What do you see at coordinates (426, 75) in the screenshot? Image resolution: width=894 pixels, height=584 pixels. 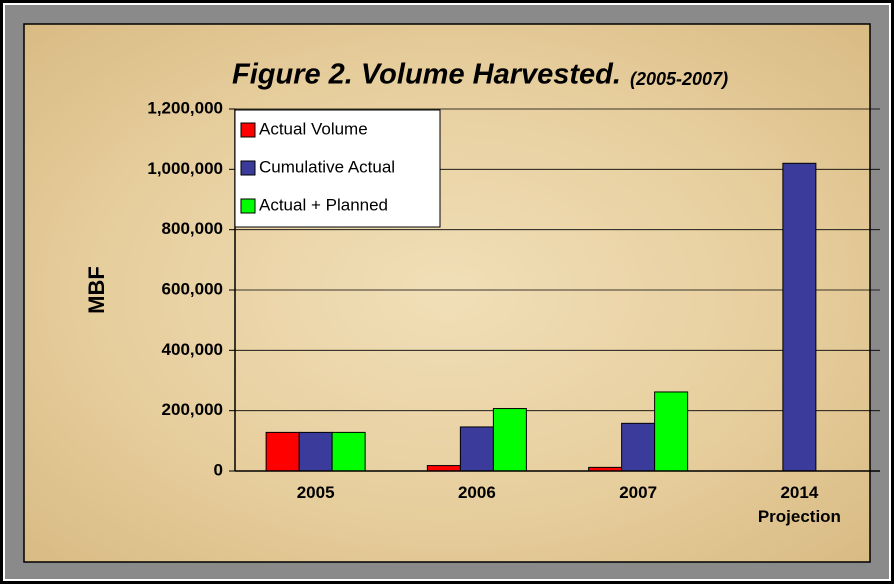 I see `chart-title: Figure 2. Volume Harvested.` at bounding box center [426, 75].